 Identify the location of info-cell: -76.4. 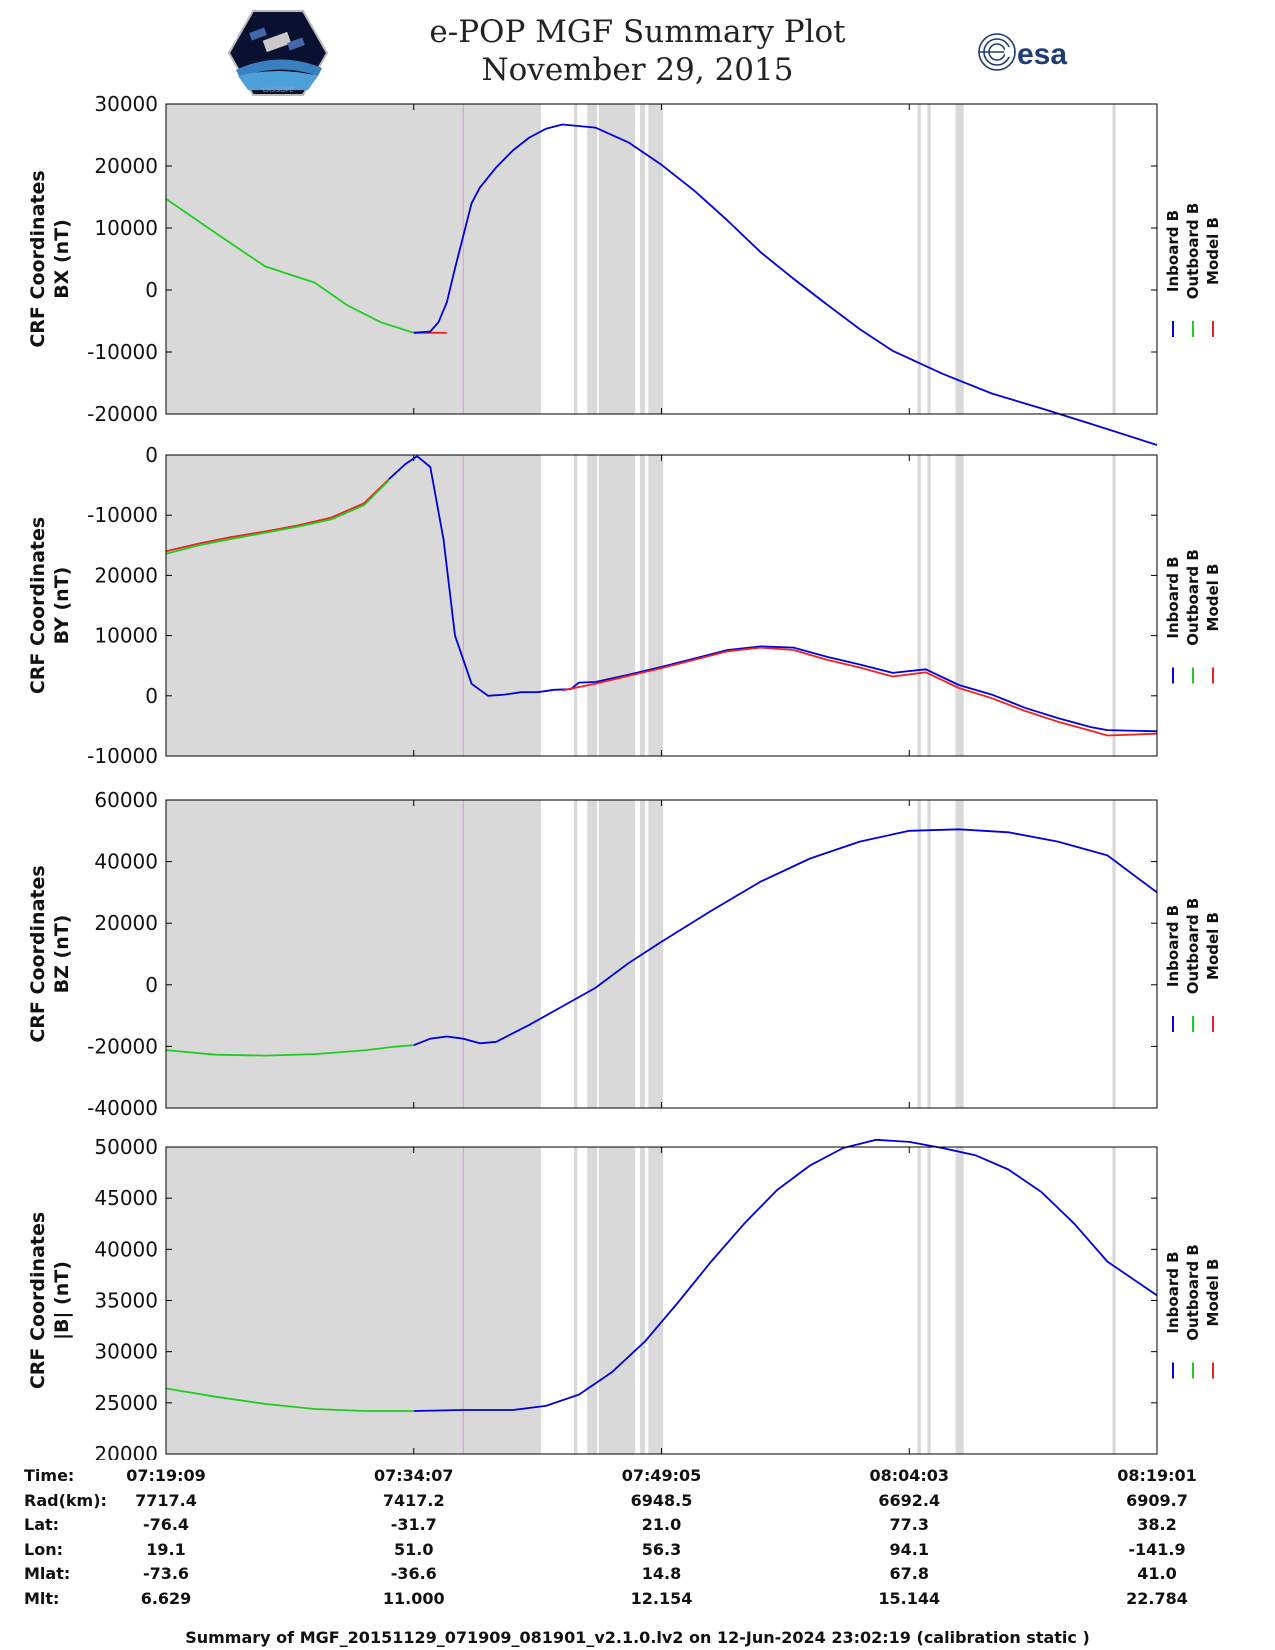
(166, 1524).